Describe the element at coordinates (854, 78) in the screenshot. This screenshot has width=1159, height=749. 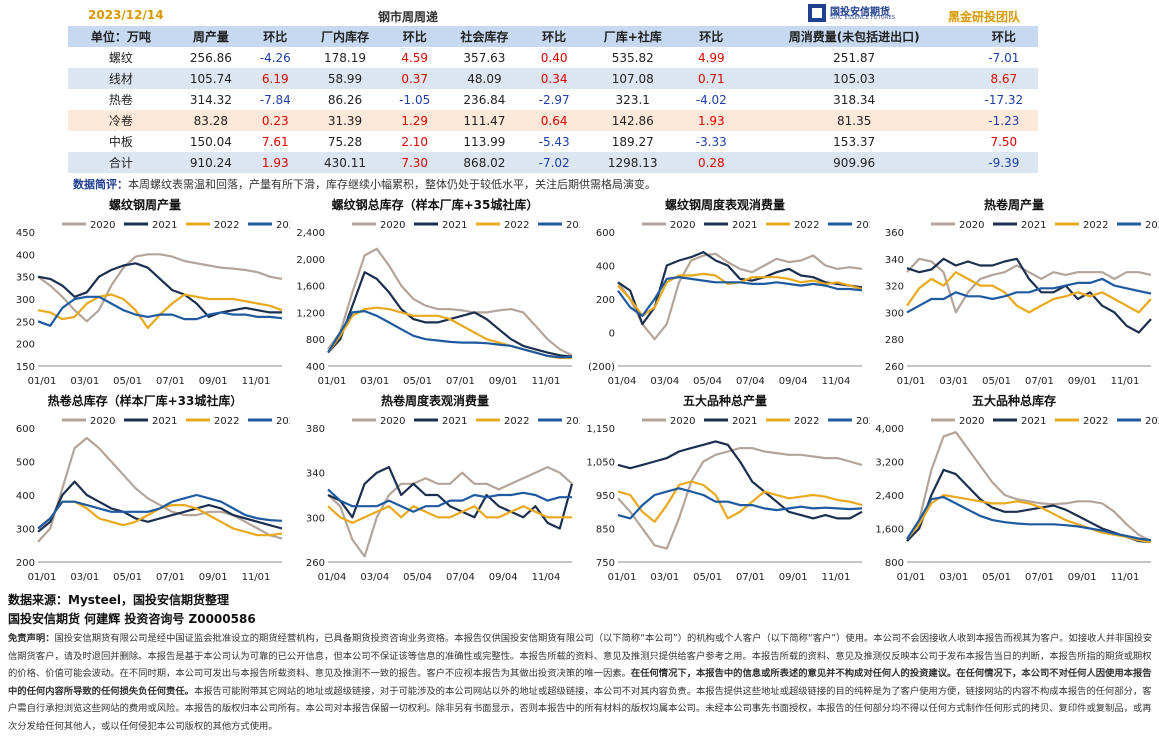
I see `table-cell: 105.03` at that location.